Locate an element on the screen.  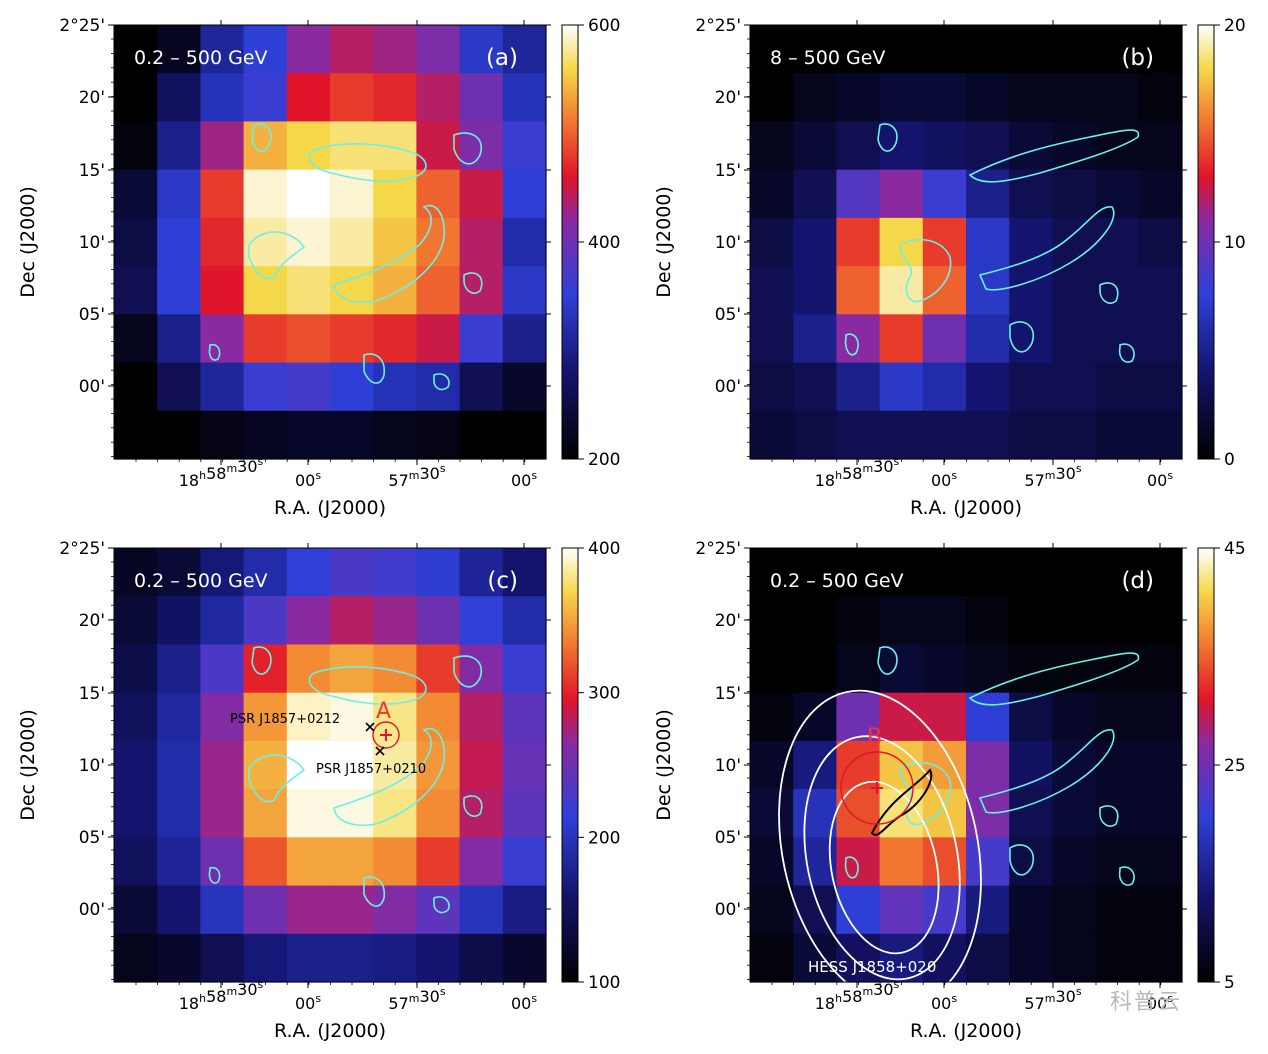
source-b-label: B is located at coordinates (874, 737).